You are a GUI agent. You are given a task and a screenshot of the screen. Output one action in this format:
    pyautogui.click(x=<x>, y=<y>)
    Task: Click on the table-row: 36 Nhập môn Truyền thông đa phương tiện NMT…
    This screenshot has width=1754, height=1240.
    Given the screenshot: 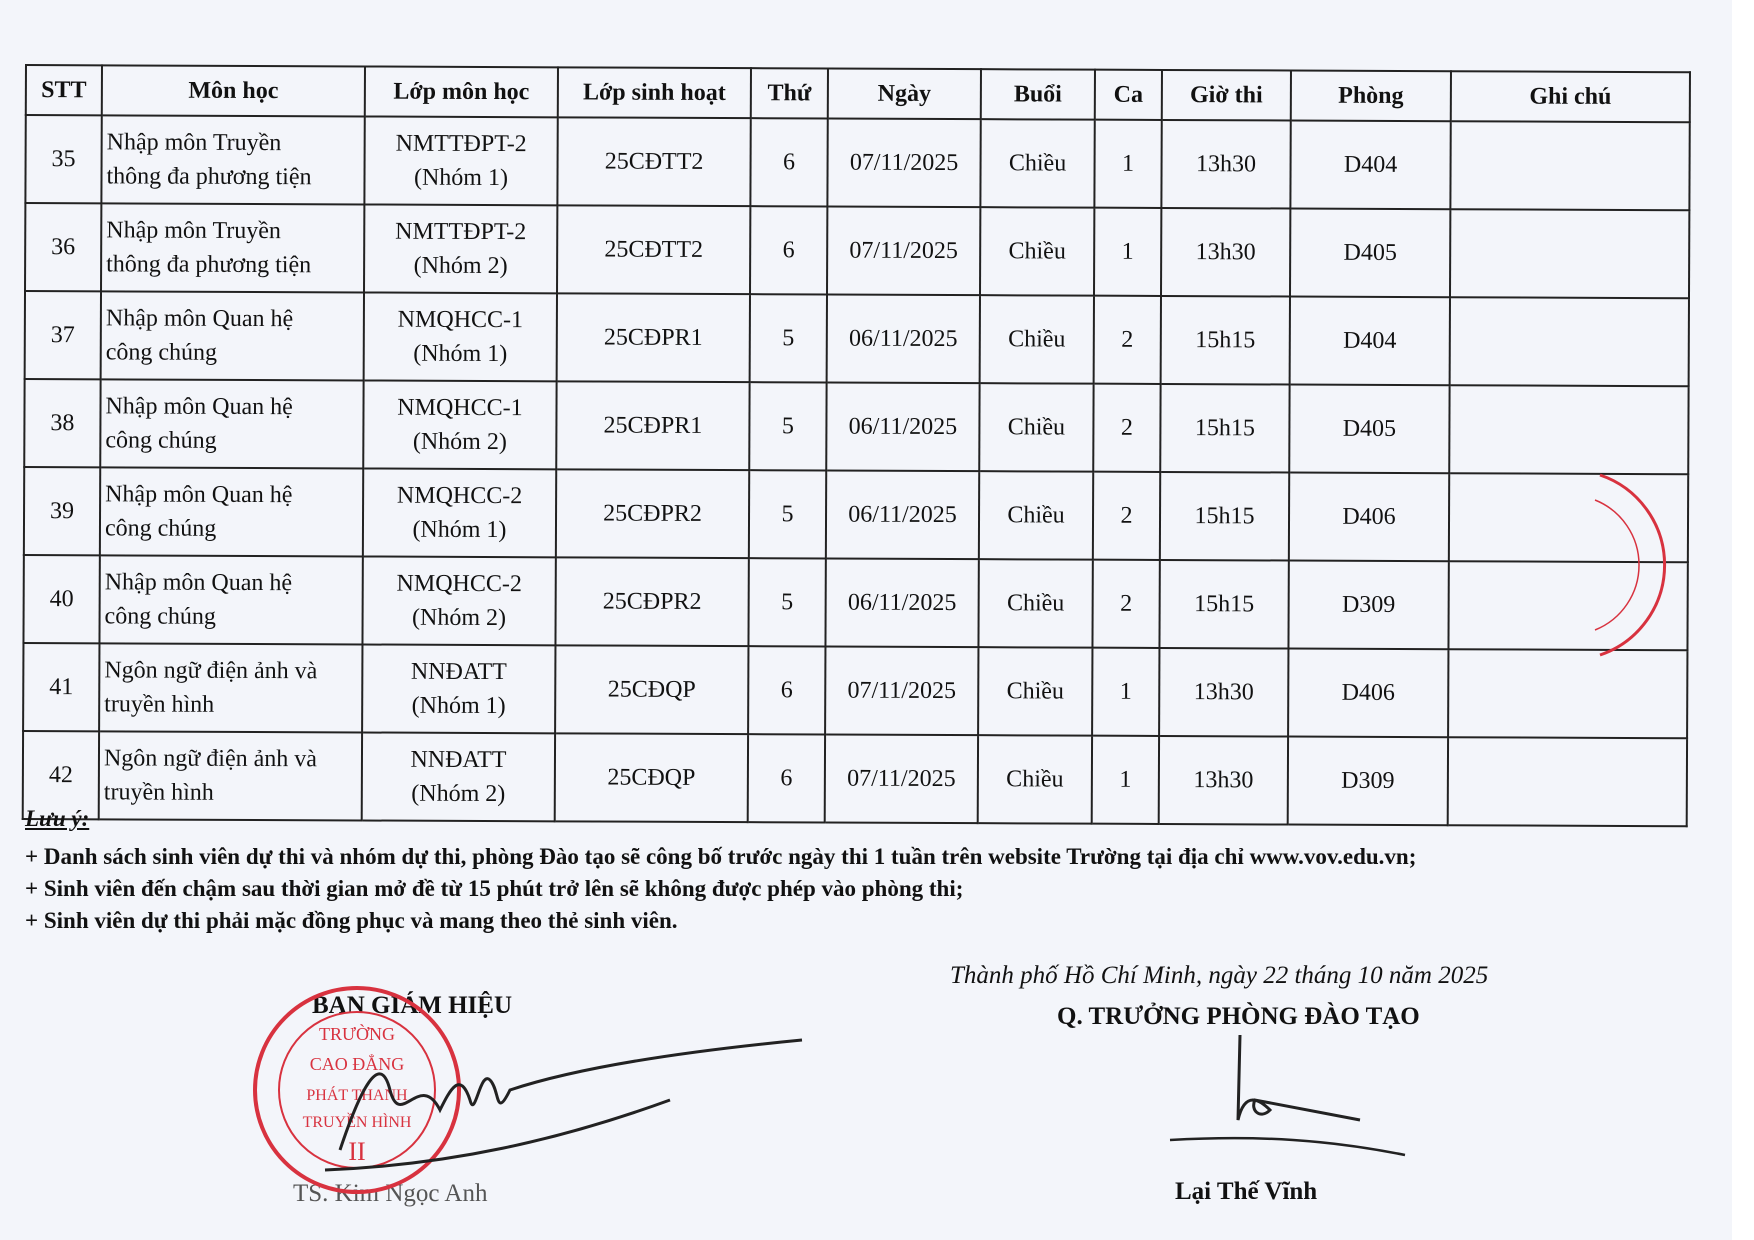 What is the action you would take?
    pyautogui.click(x=857, y=251)
    